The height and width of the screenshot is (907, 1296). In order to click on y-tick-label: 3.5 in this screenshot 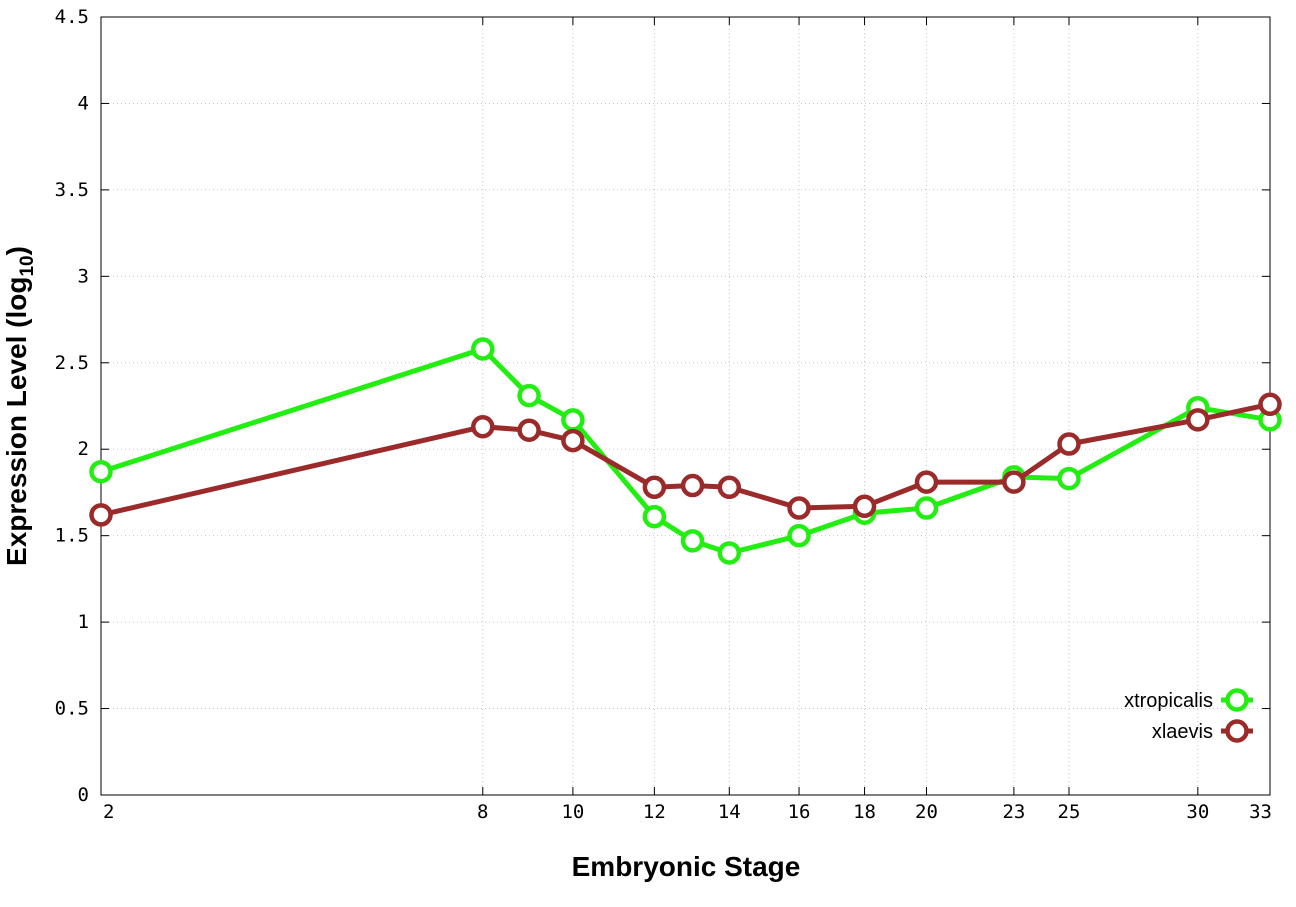, I will do `click(72, 190)`.